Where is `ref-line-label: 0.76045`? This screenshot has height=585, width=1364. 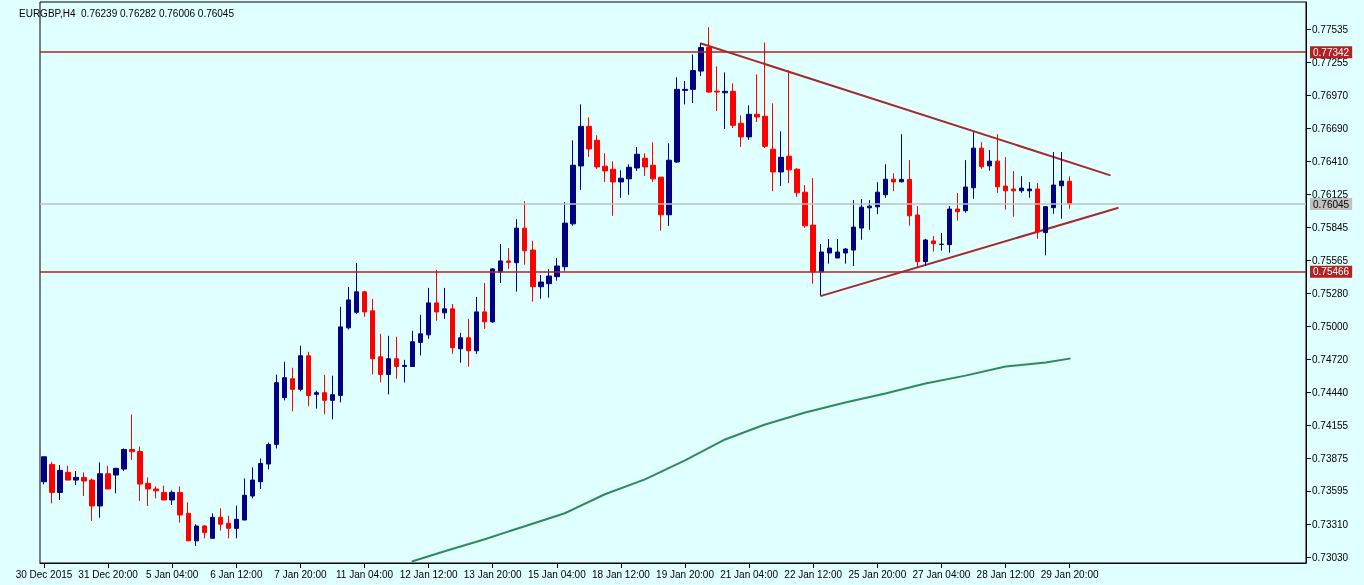
ref-line-label: 0.76045 is located at coordinates (1331, 204).